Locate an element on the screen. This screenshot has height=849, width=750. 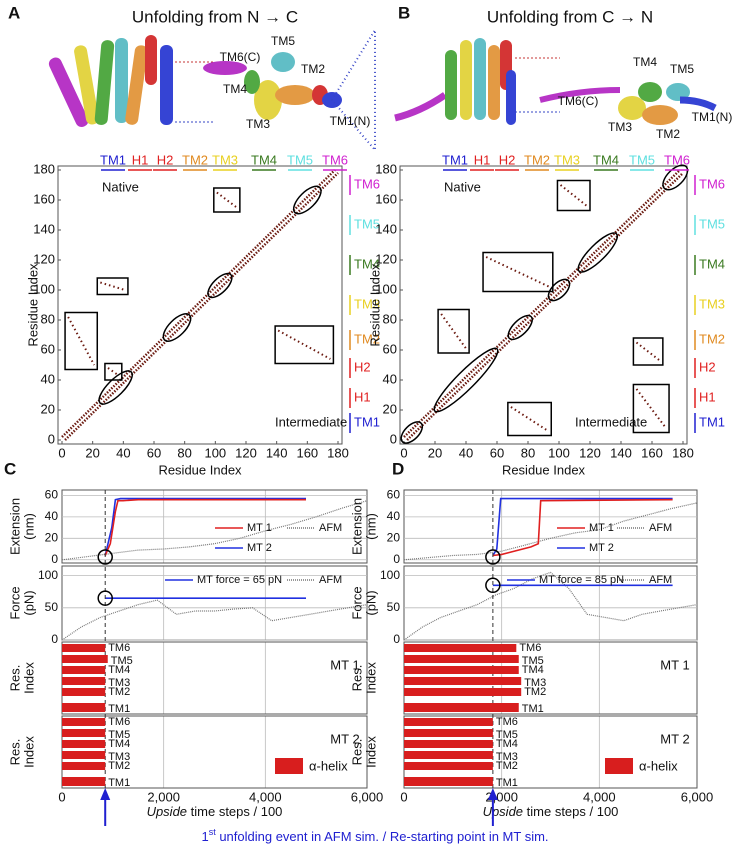
structure-label: TM3 is located at coordinates (258, 124).